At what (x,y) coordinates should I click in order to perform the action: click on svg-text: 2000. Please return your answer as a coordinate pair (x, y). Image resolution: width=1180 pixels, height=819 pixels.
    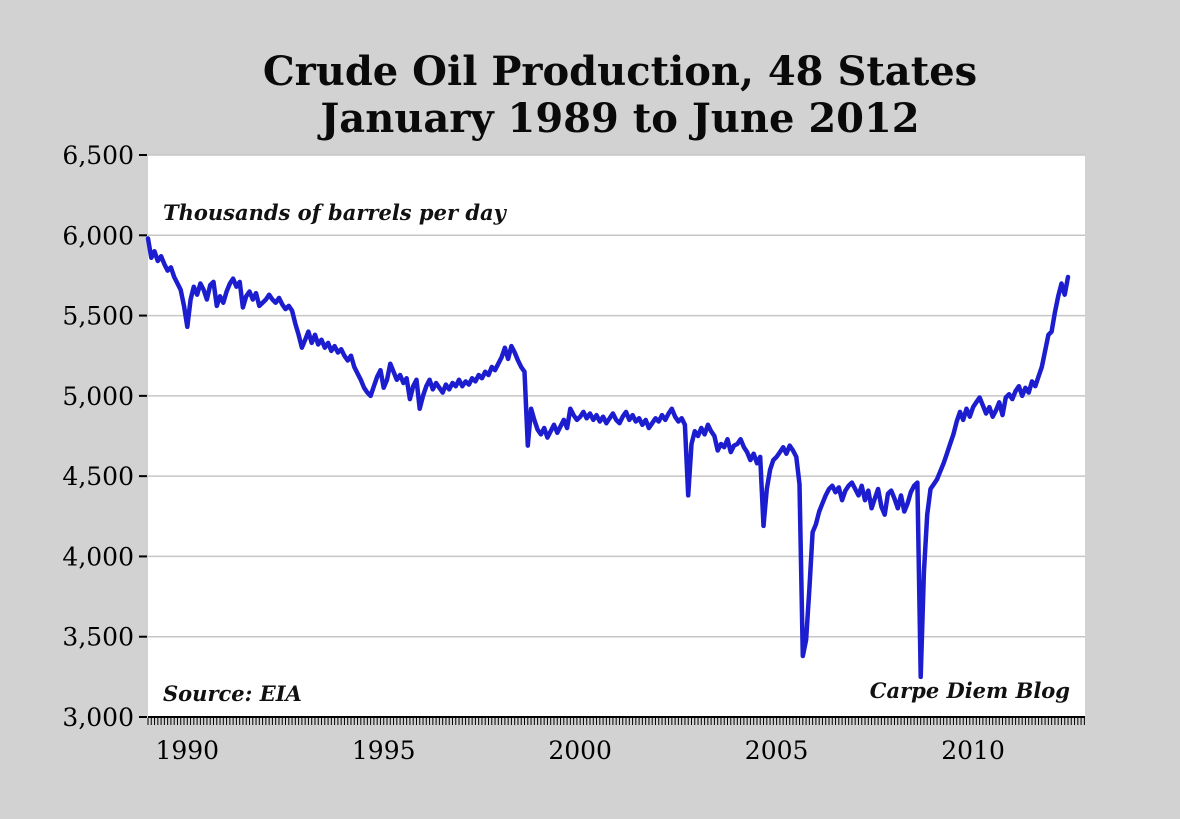
    Looking at the image, I should click on (580, 750).